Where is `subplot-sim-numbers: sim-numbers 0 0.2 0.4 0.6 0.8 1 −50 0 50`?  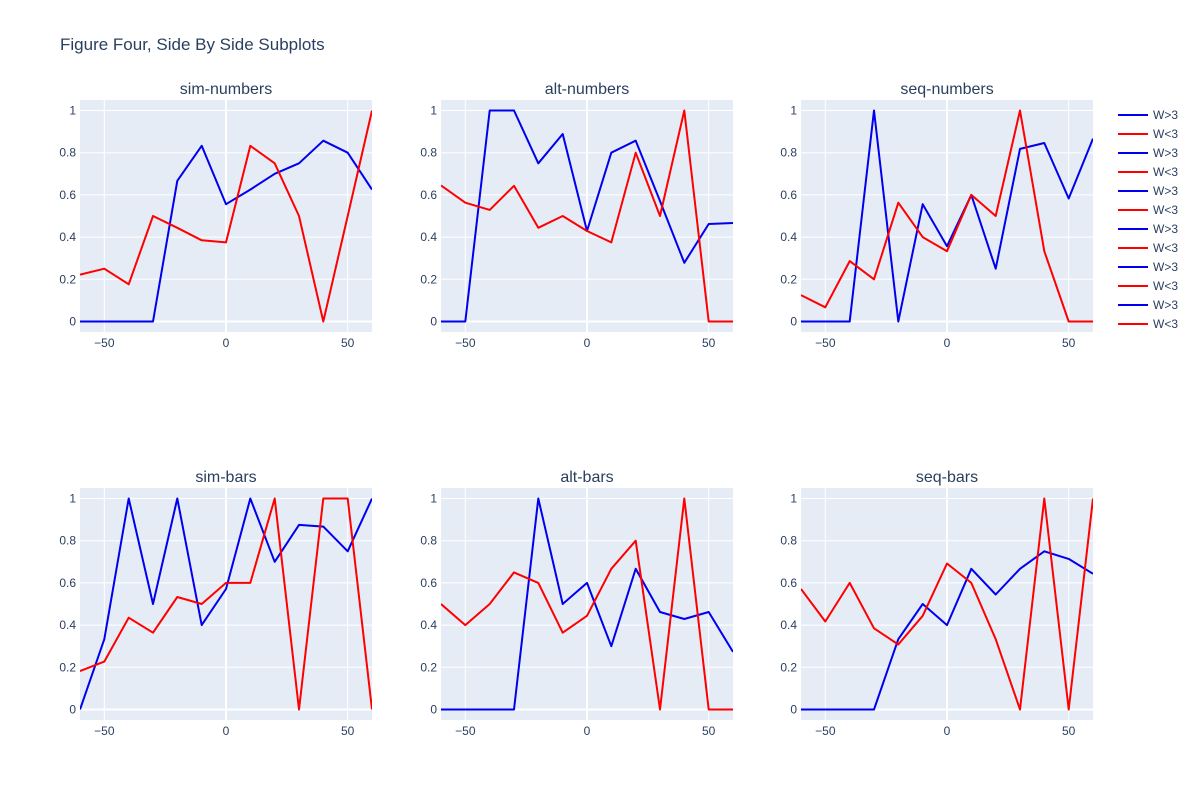
subplot-sim-numbers: sim-numbers 0 0.2 0.4 0.6 0.8 1 −50 0 50 is located at coordinates (215, 215).